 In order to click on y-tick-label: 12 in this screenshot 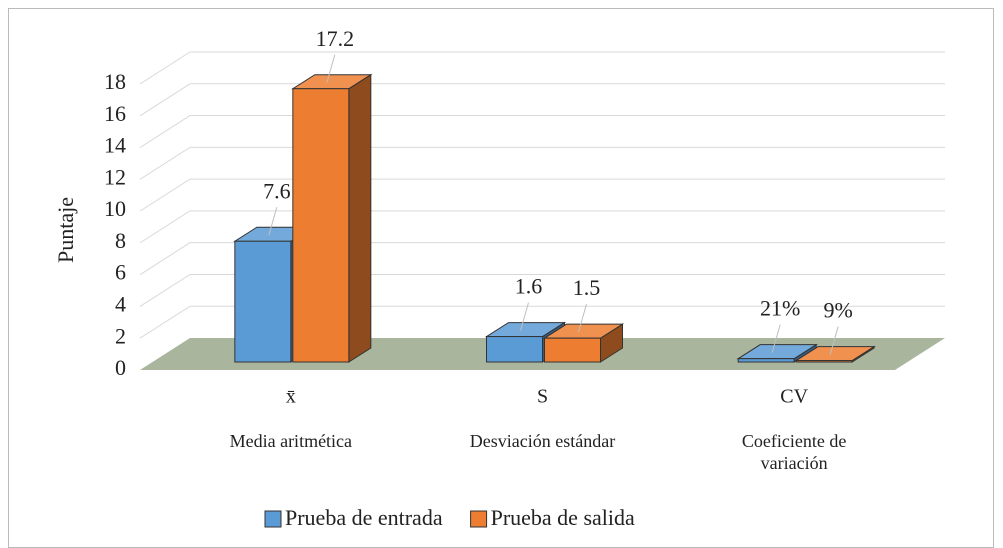, I will do `click(115, 176)`.